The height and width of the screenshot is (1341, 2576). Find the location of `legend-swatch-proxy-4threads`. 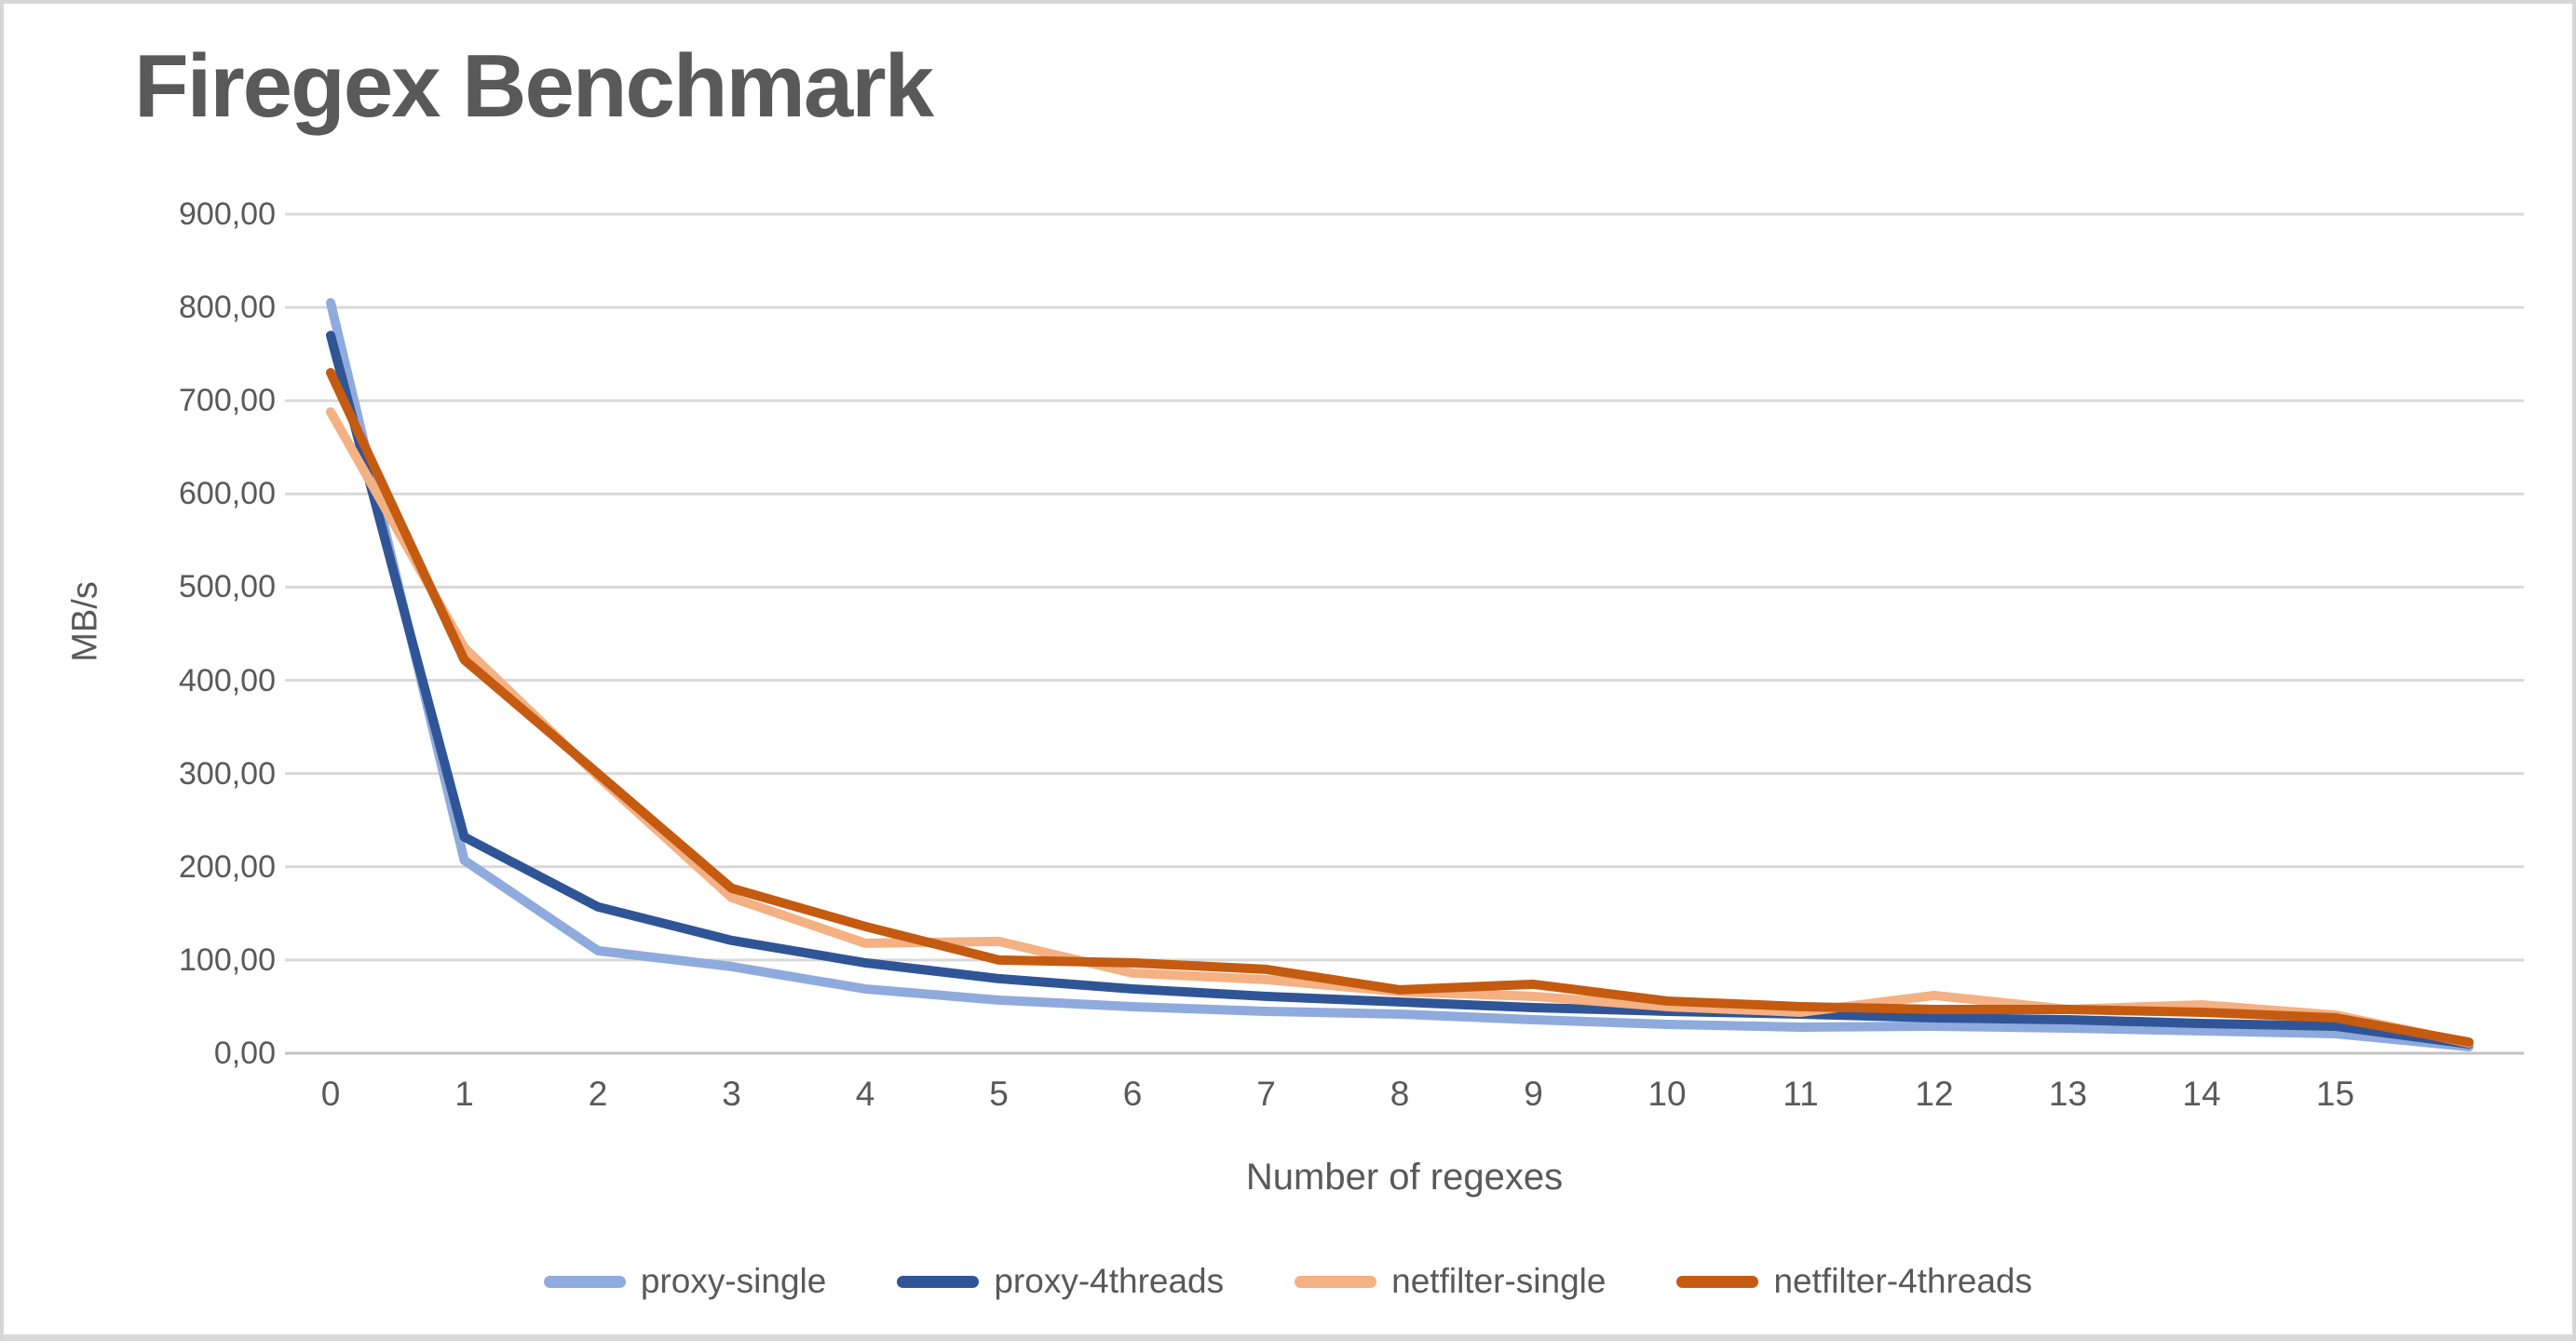

legend-swatch-proxy-4threads is located at coordinates (938, 1281).